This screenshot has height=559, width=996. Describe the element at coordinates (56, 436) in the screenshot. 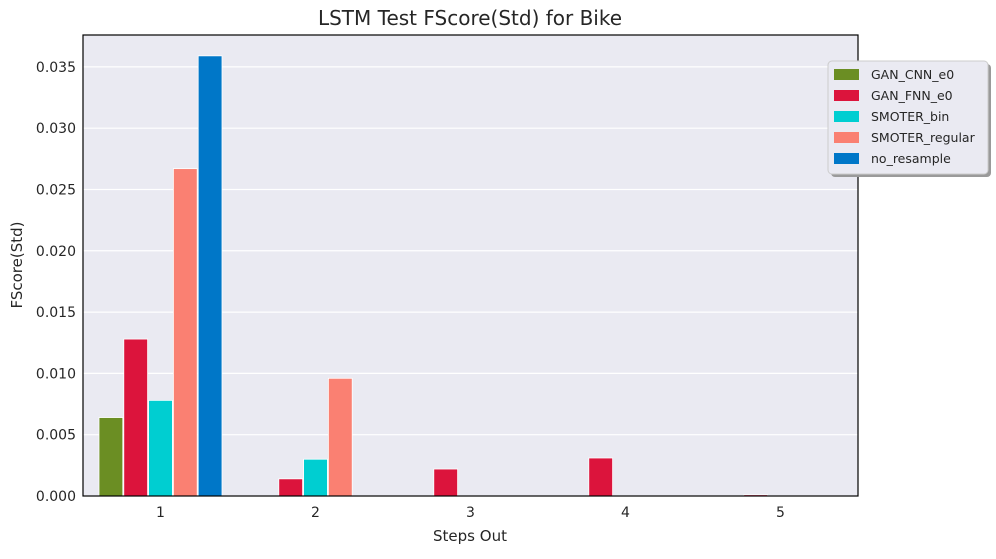

I see `y-tick-label: 0.005` at that location.